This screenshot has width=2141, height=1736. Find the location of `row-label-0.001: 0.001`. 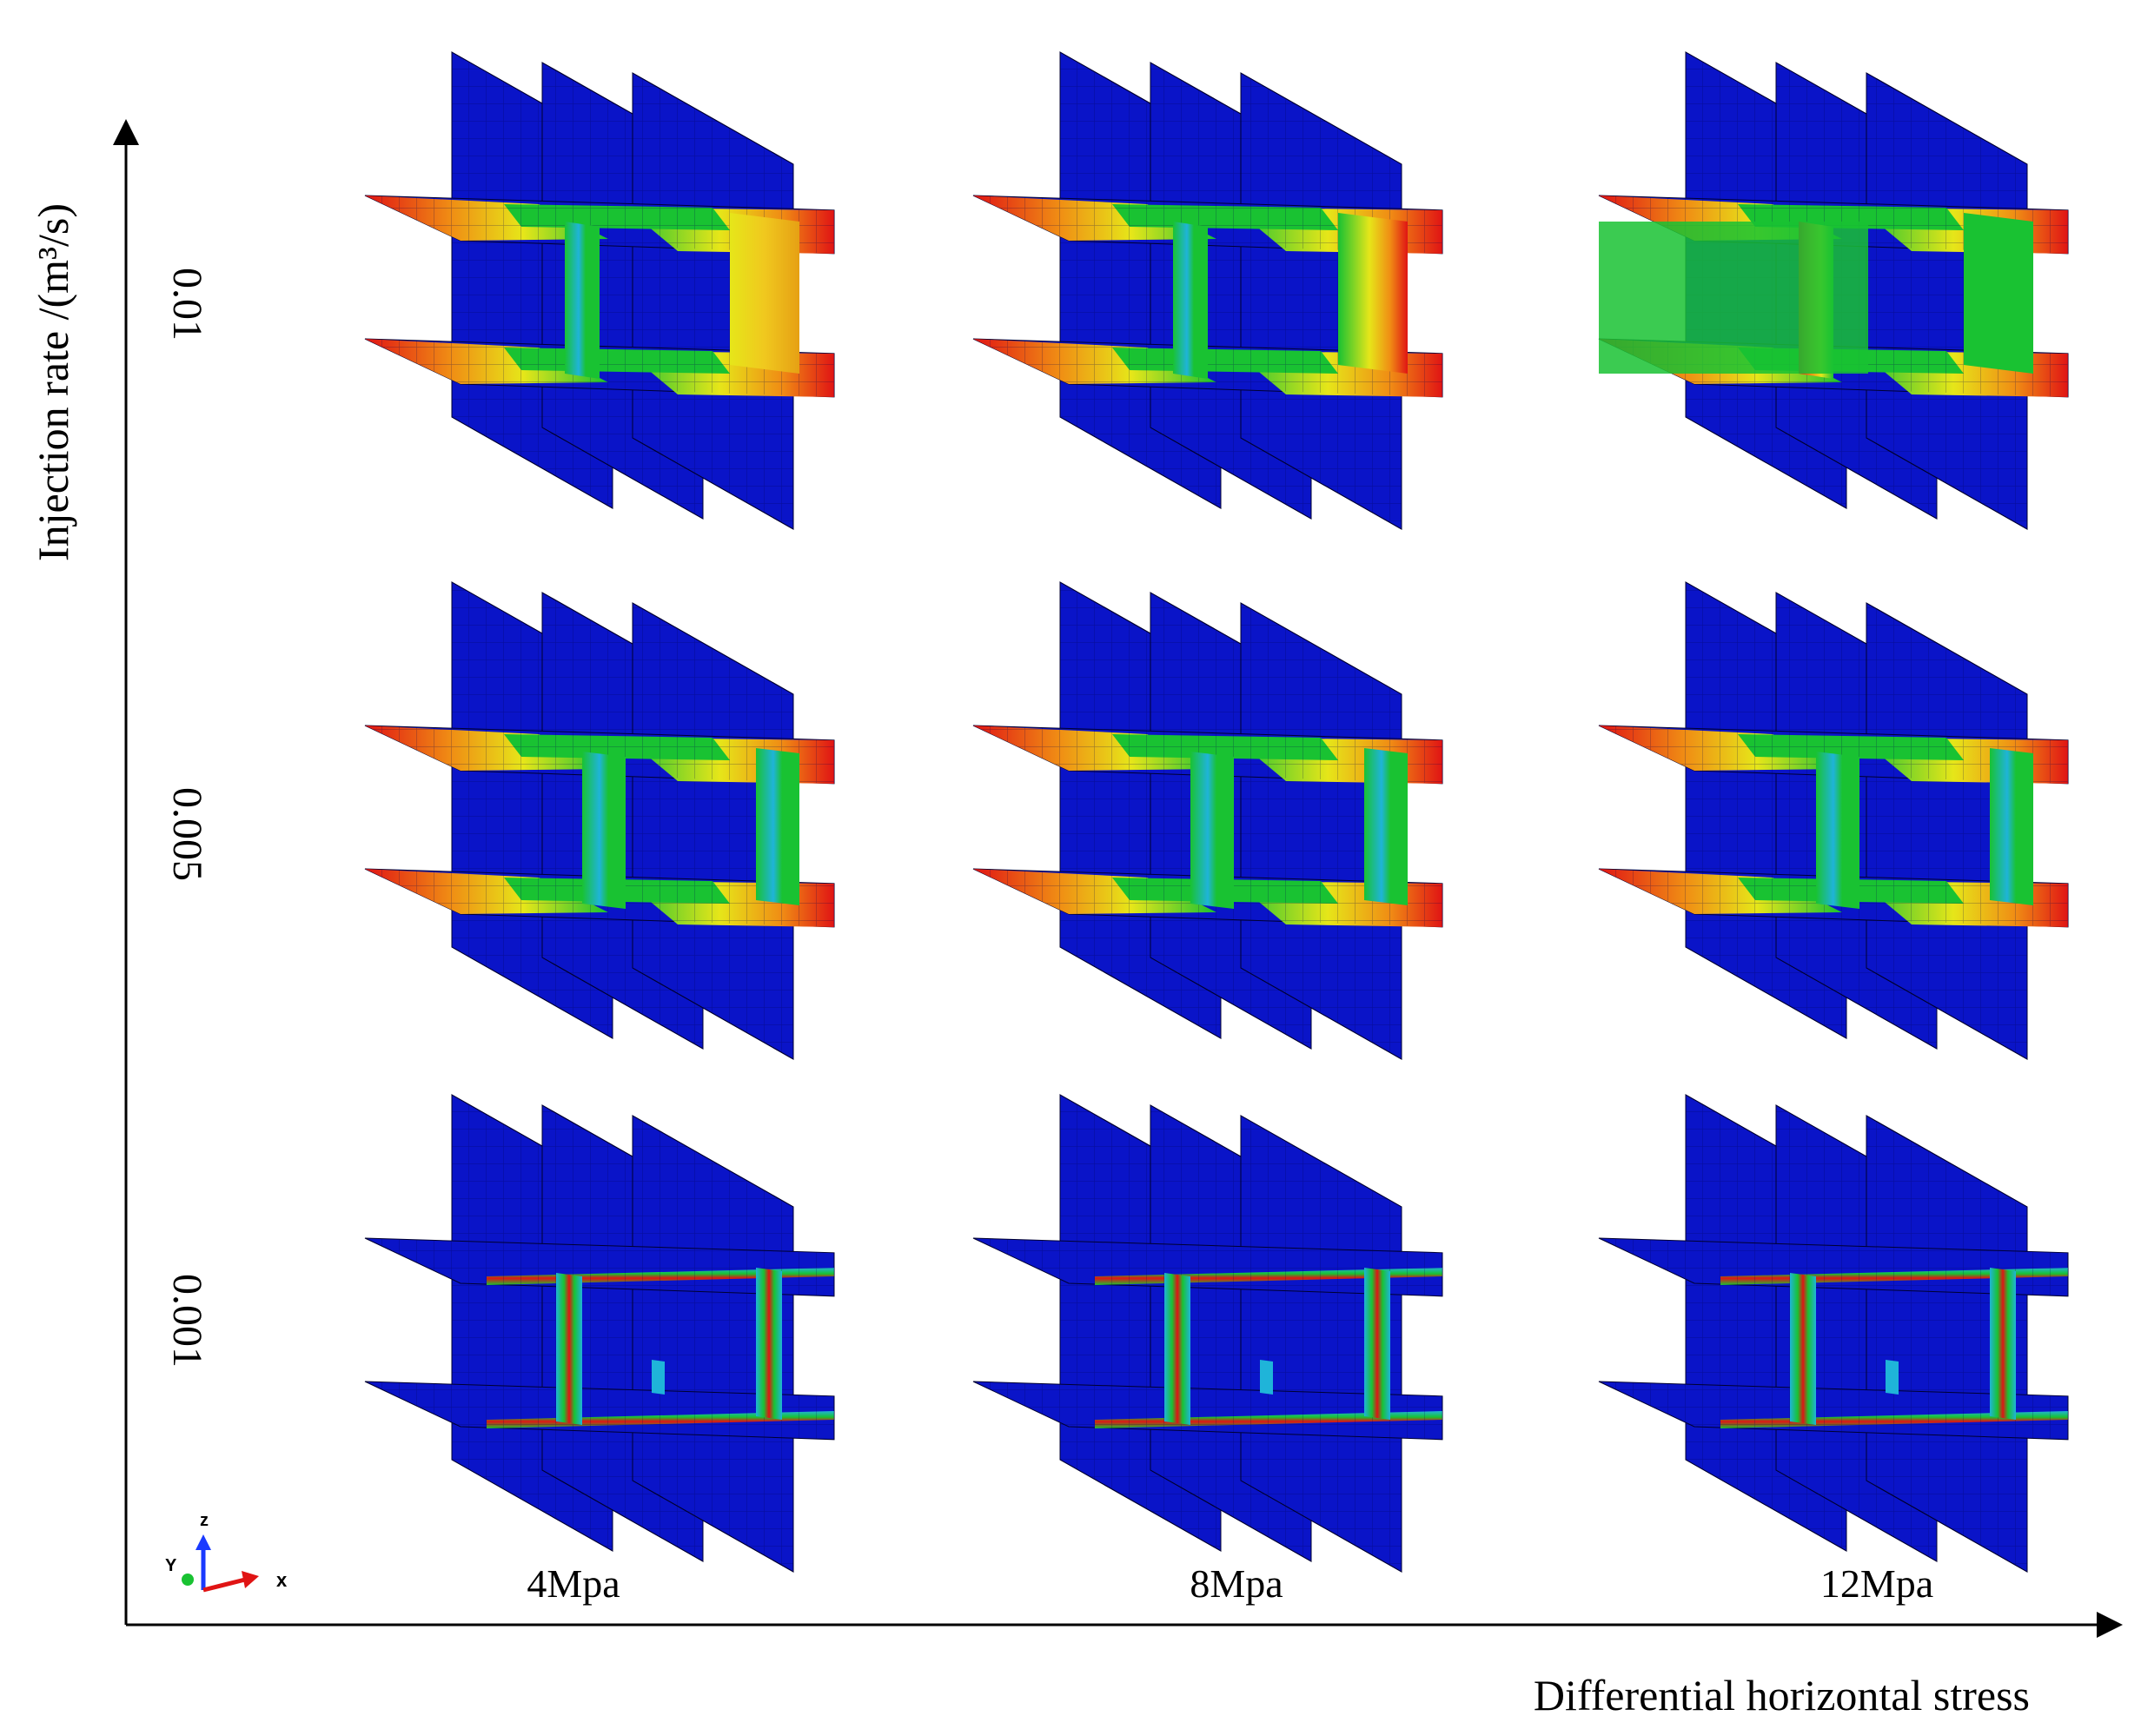

row-label-0.001: 0.001 is located at coordinates (187, 1321).